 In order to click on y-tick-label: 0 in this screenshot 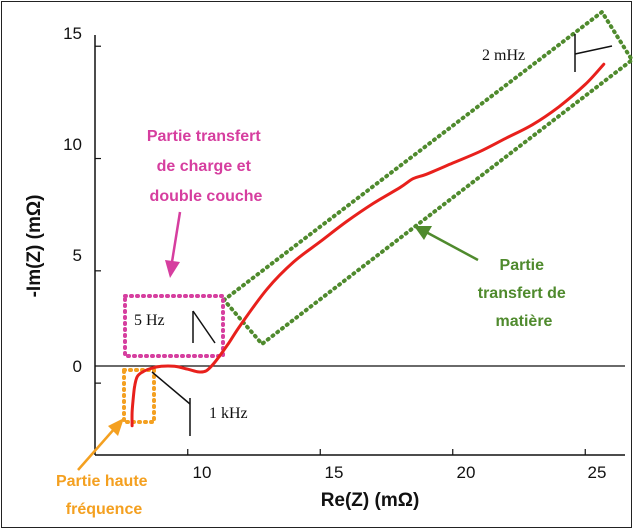, I will do `click(77, 366)`.